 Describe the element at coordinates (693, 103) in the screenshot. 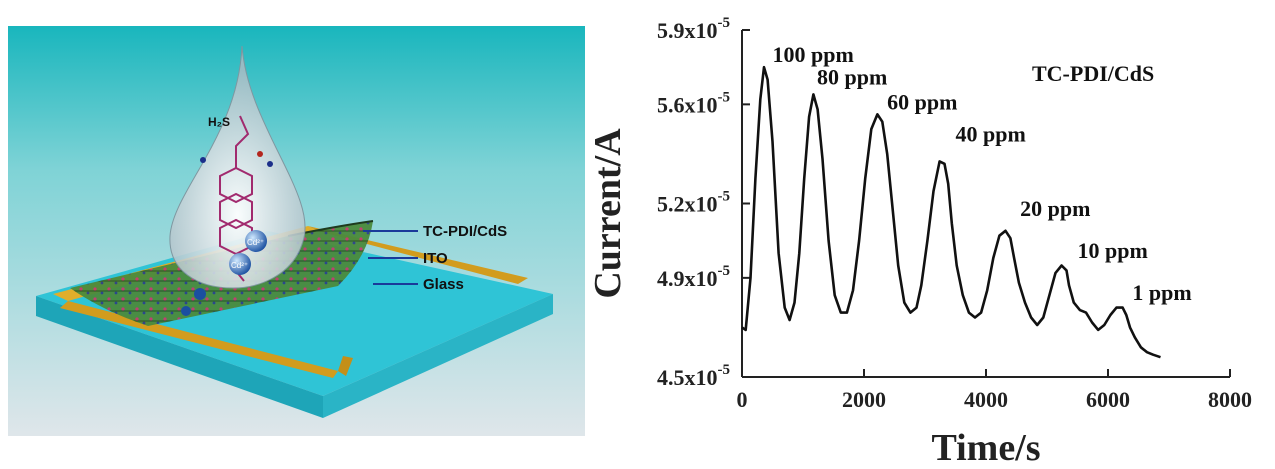

I see `y-tick-label: 5.6x10⁻⁵` at that location.